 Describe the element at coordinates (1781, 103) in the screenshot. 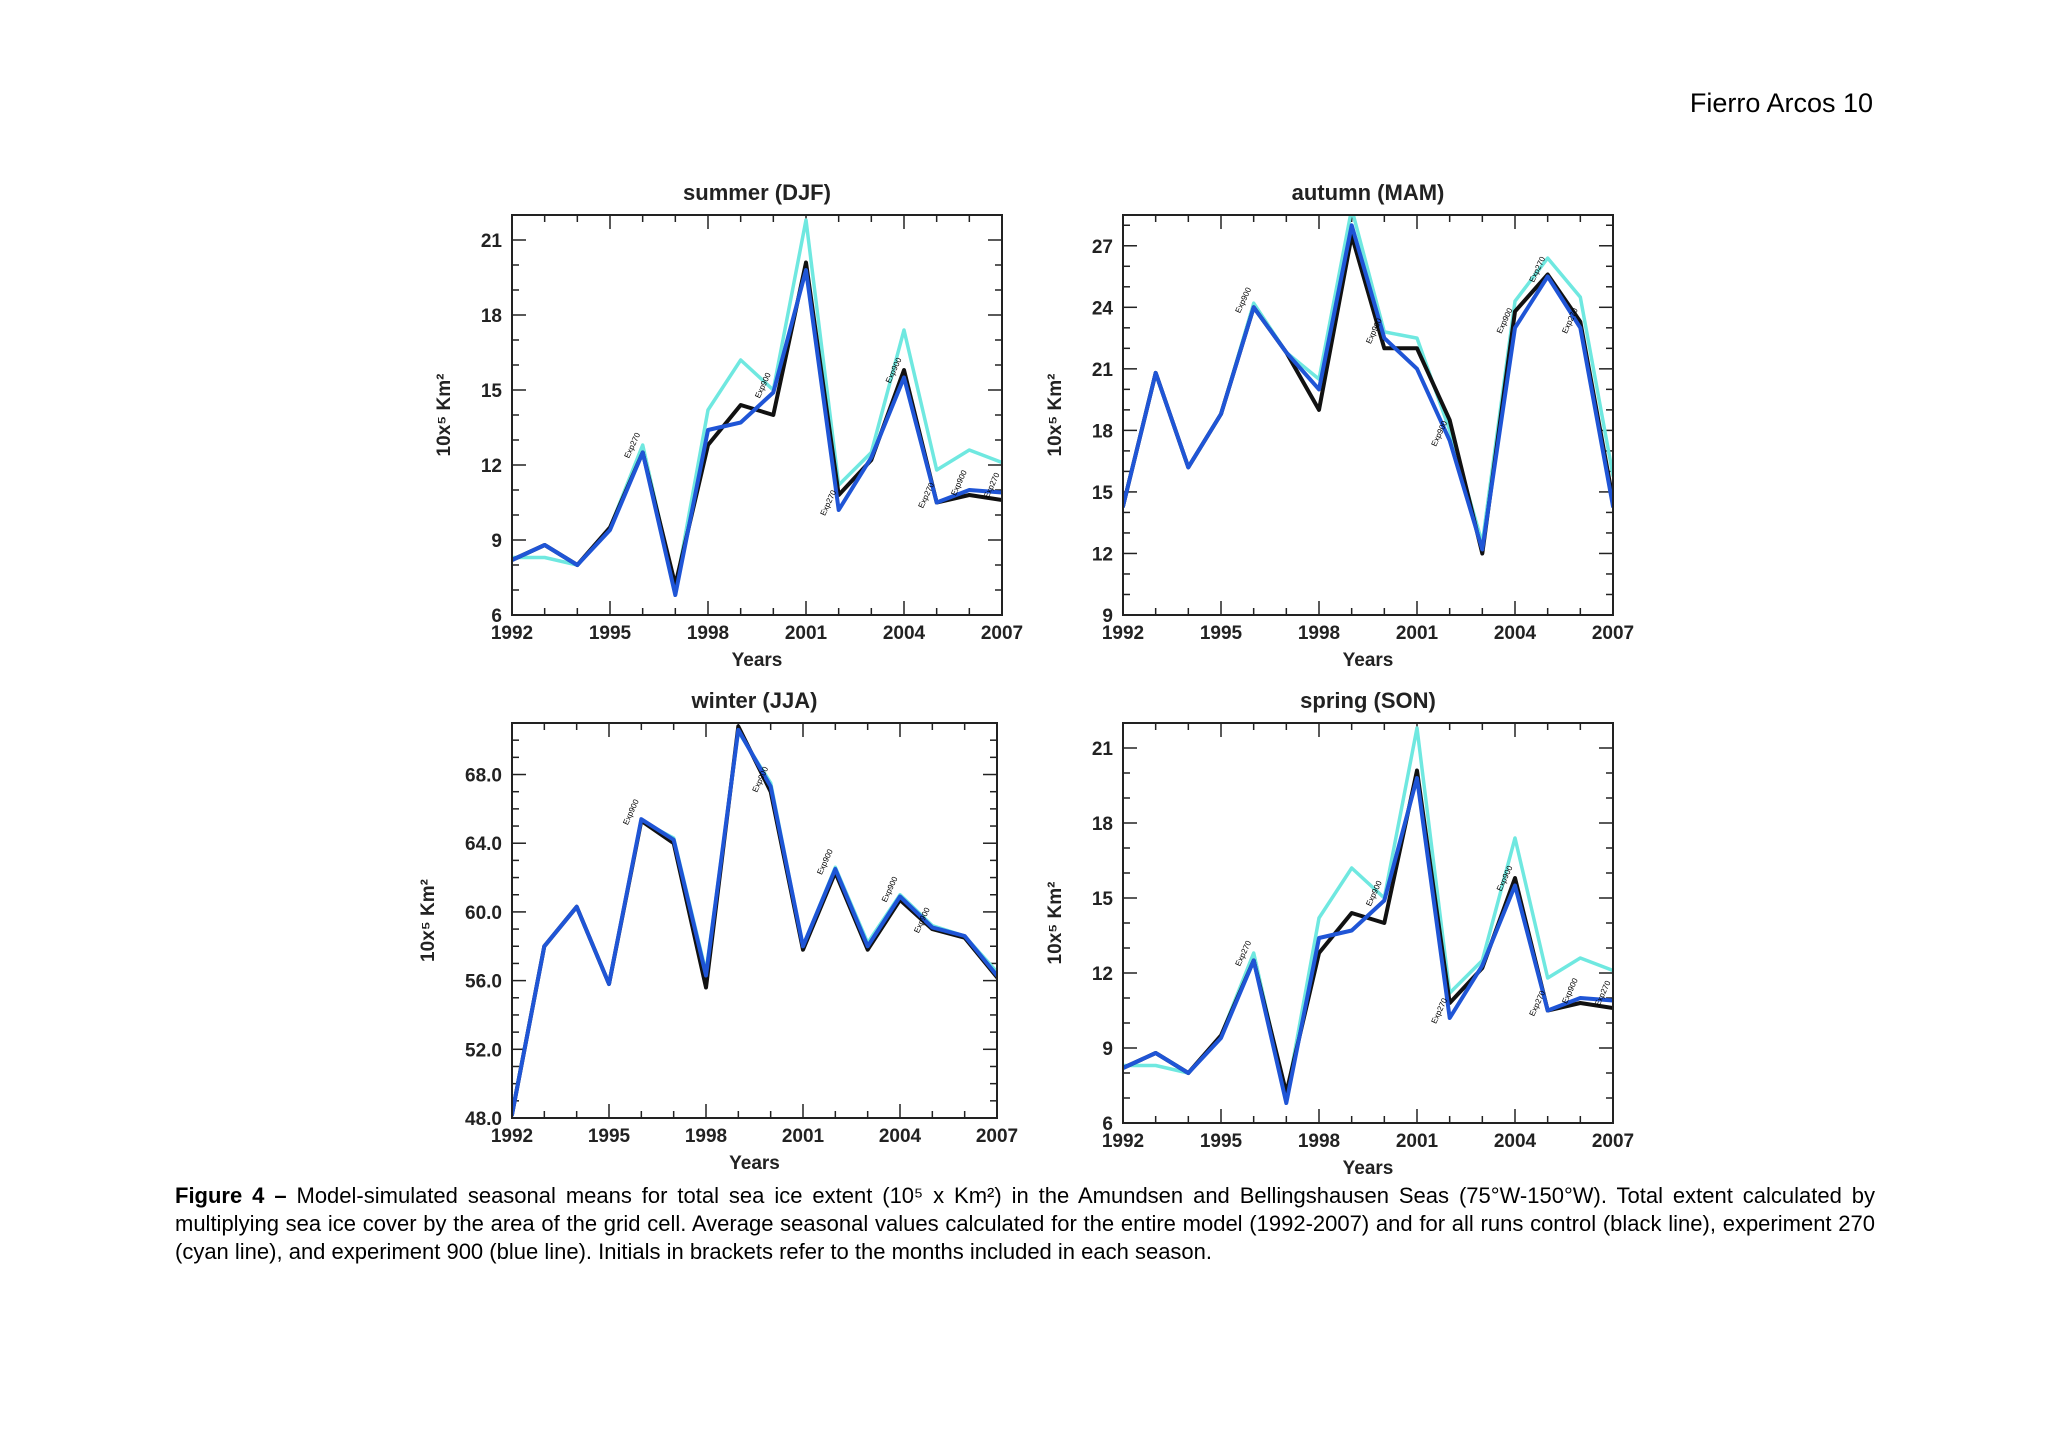

I see `page-number-header: Fierro Arcos 10` at that location.